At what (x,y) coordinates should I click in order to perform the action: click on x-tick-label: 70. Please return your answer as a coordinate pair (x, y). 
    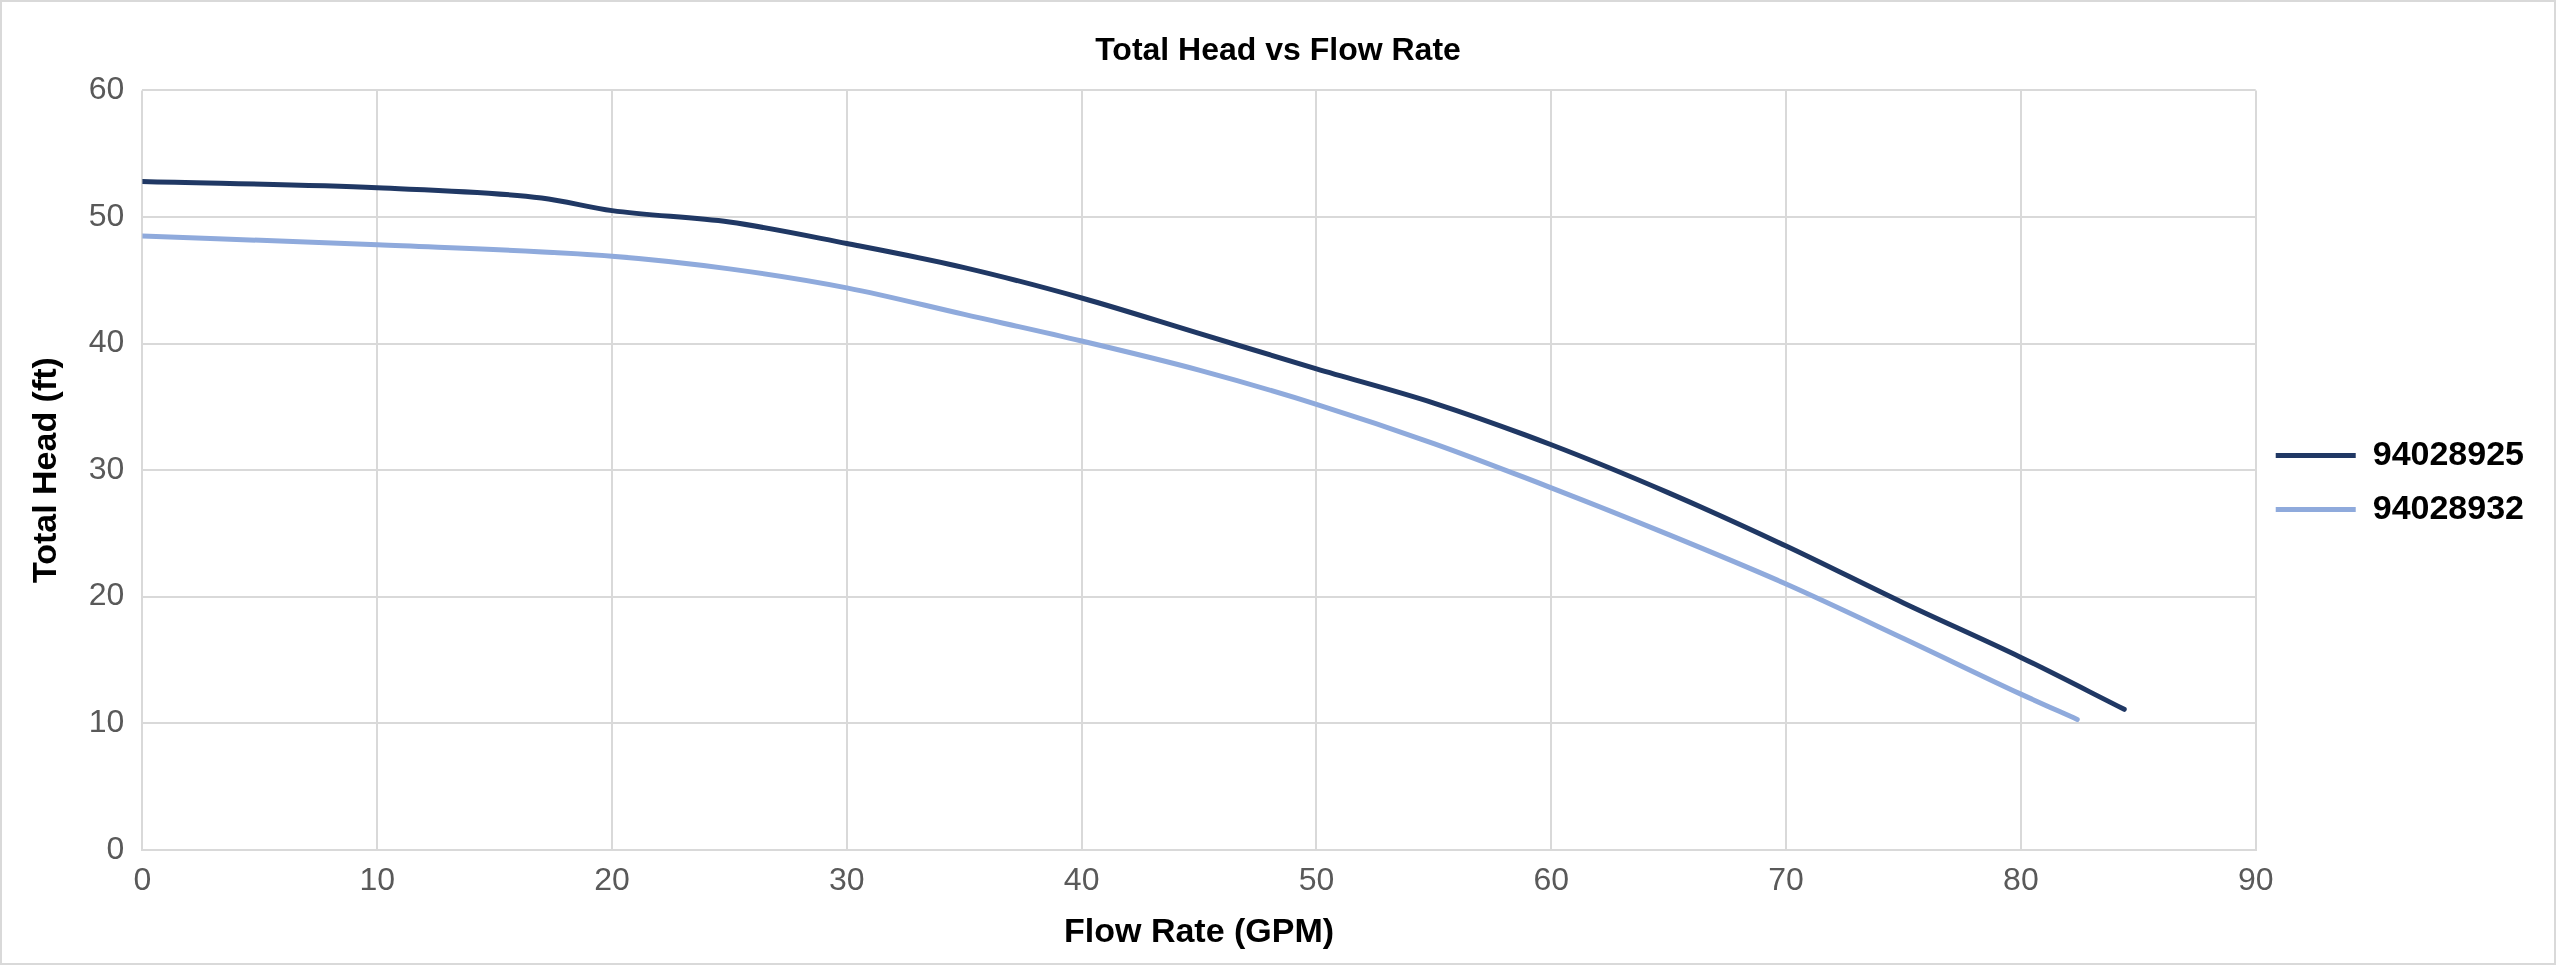
    Looking at the image, I should click on (1786, 878).